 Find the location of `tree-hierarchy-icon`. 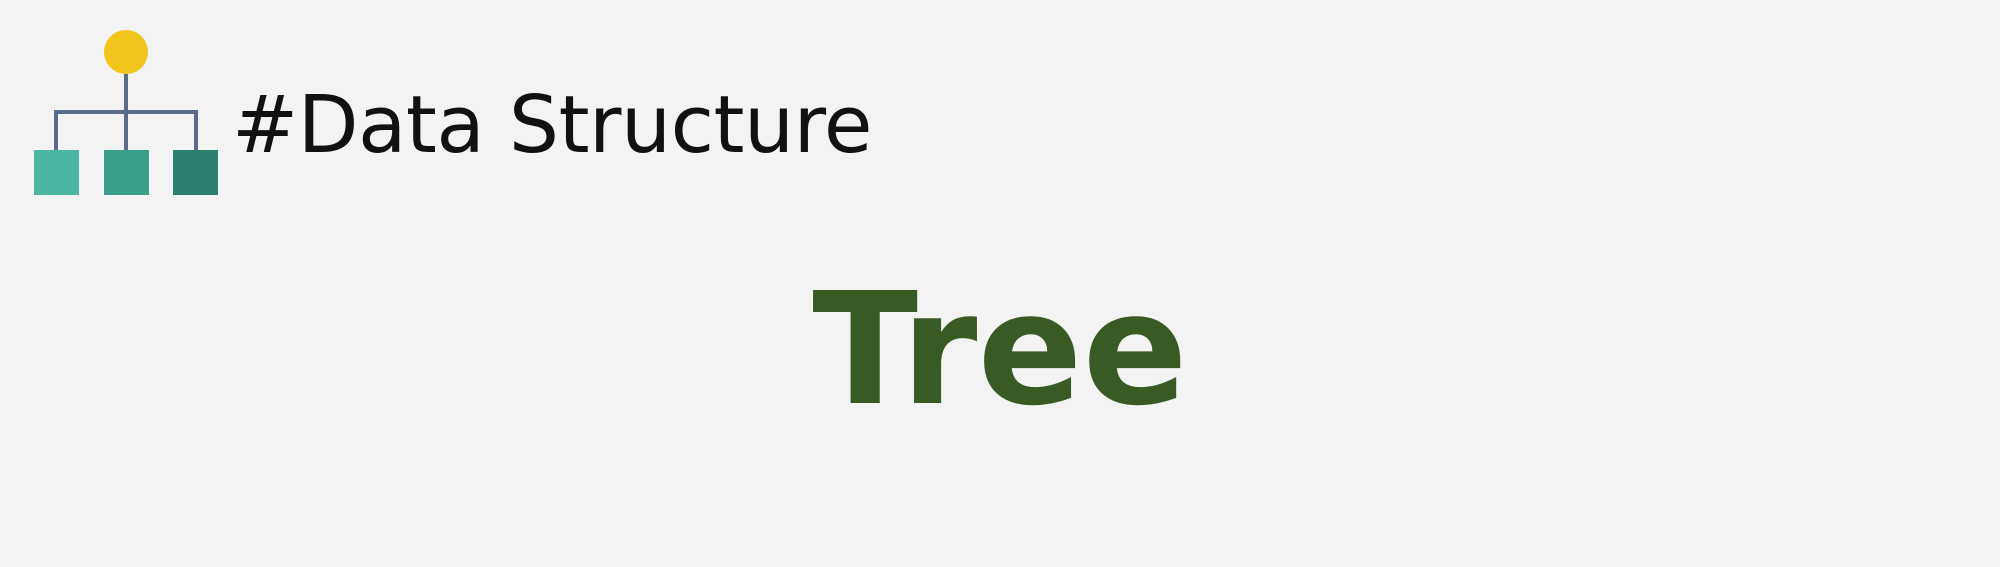

tree-hierarchy-icon is located at coordinates (127, 113).